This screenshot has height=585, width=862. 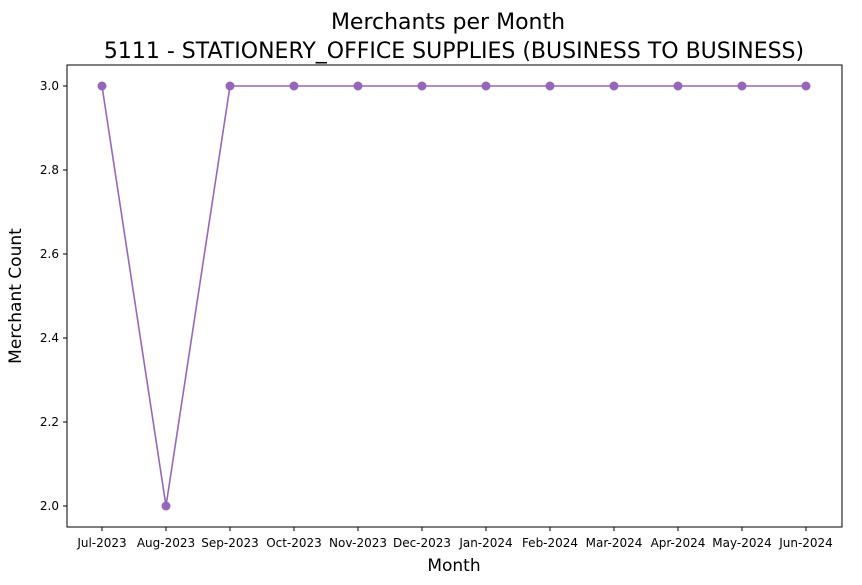 What do you see at coordinates (741, 543) in the screenshot?
I see `x-tick-label: May-2024` at bounding box center [741, 543].